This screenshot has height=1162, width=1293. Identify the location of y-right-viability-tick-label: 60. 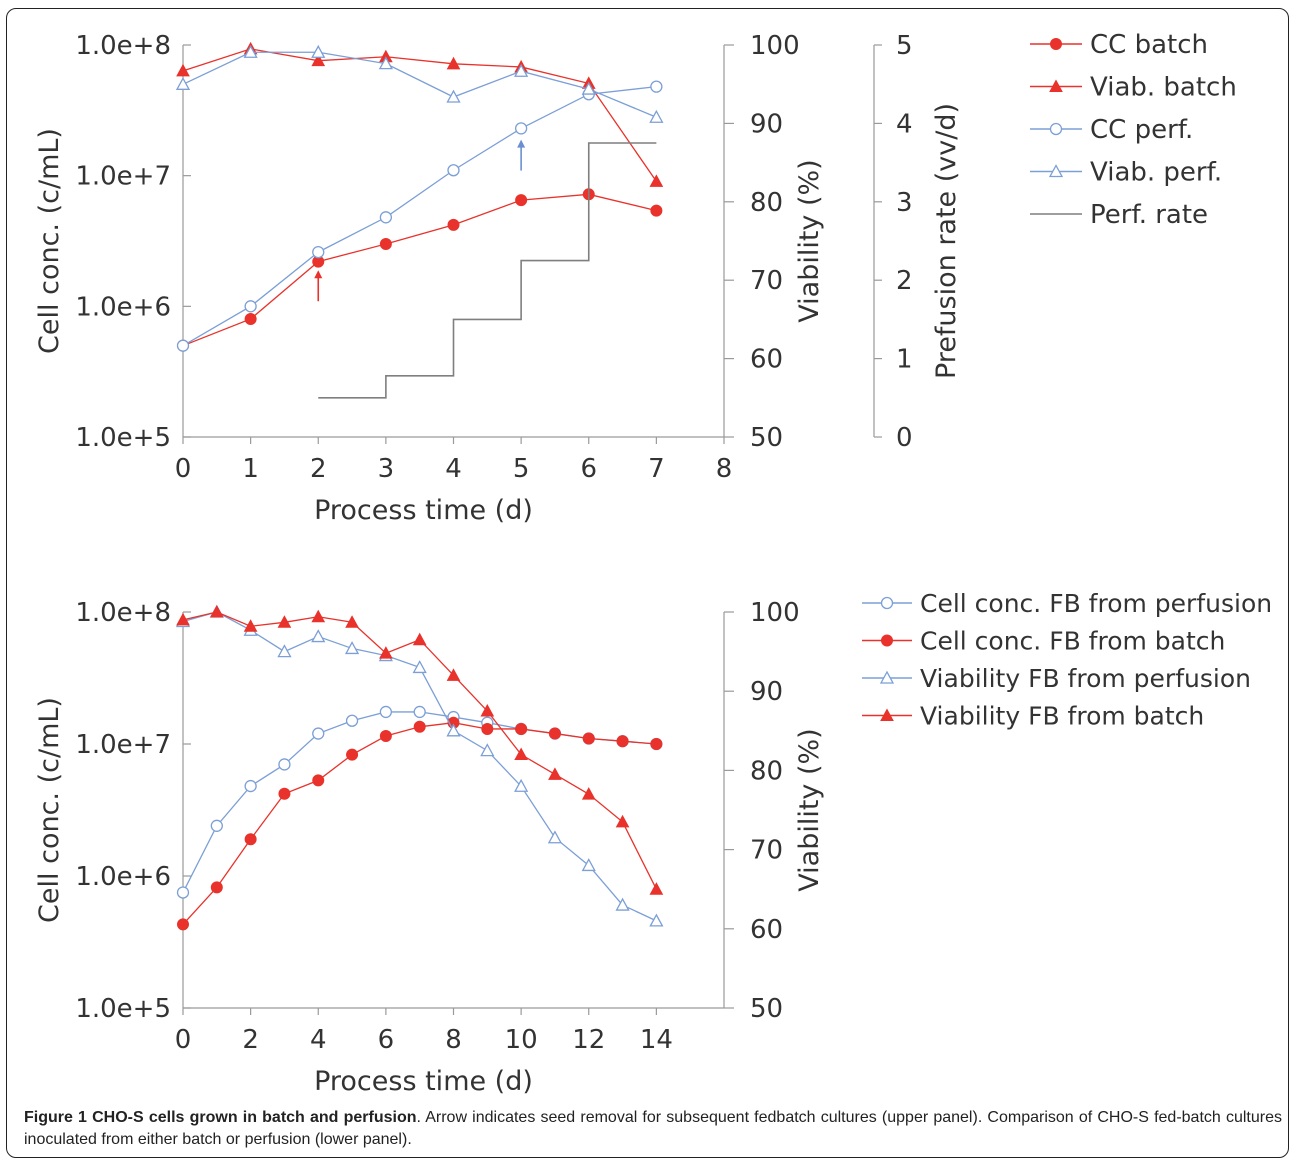
(766, 360).